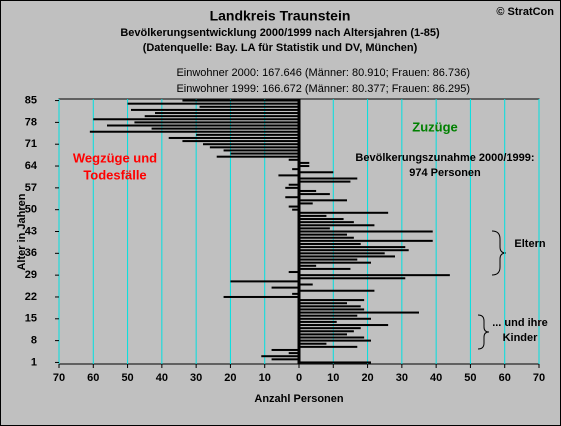 This screenshot has width=561, height=426. Describe the element at coordinates (115, 157) in the screenshot. I see `annotation: Wegzüge und` at that location.